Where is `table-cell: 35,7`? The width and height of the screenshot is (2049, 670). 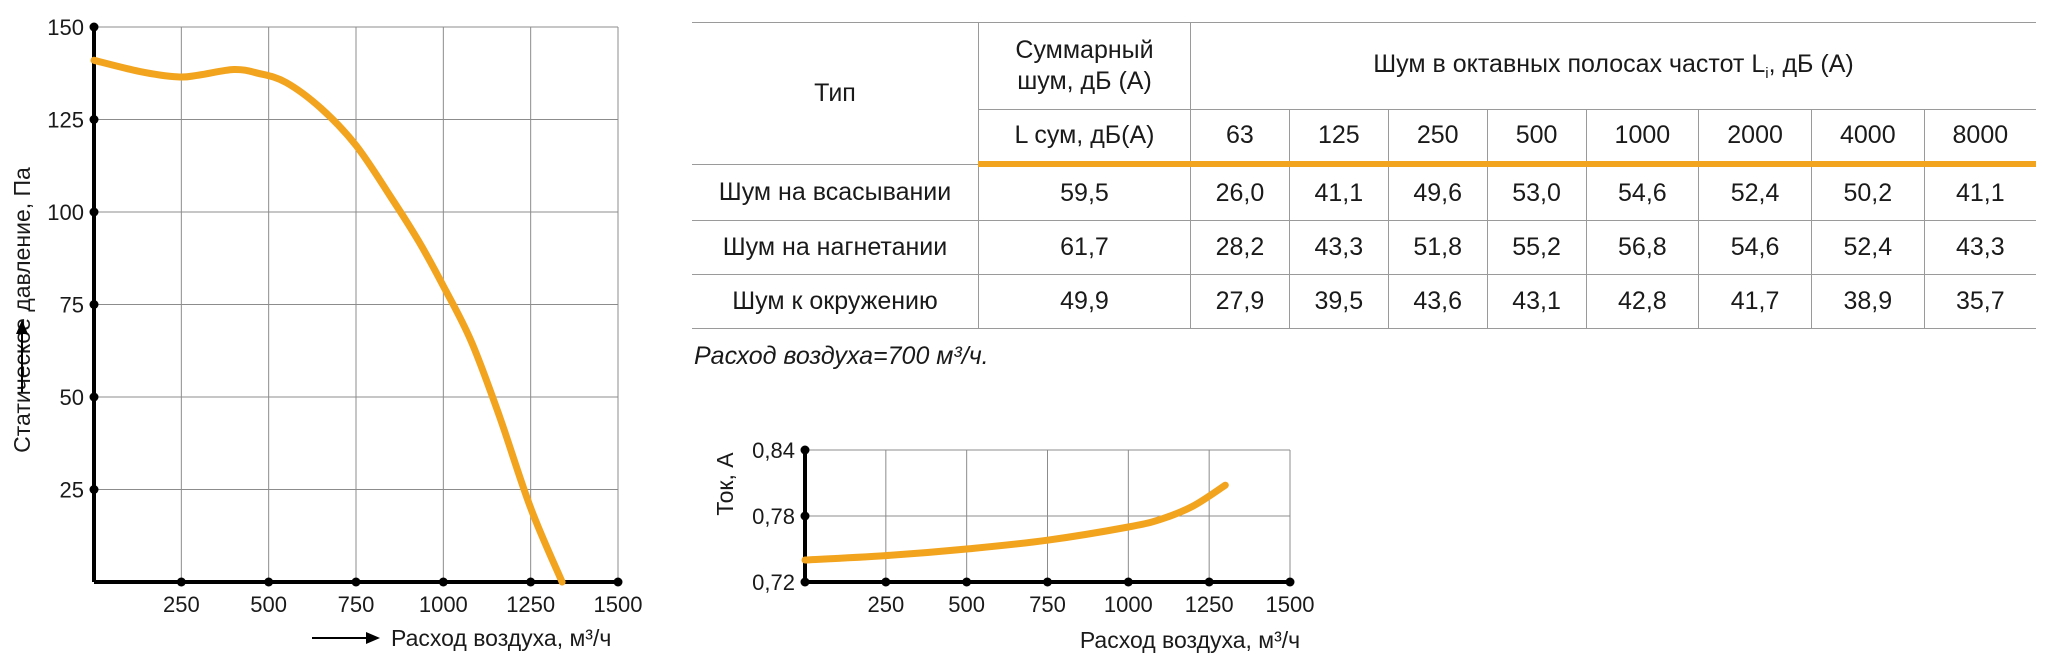 table-cell: 35,7 is located at coordinates (1979, 301).